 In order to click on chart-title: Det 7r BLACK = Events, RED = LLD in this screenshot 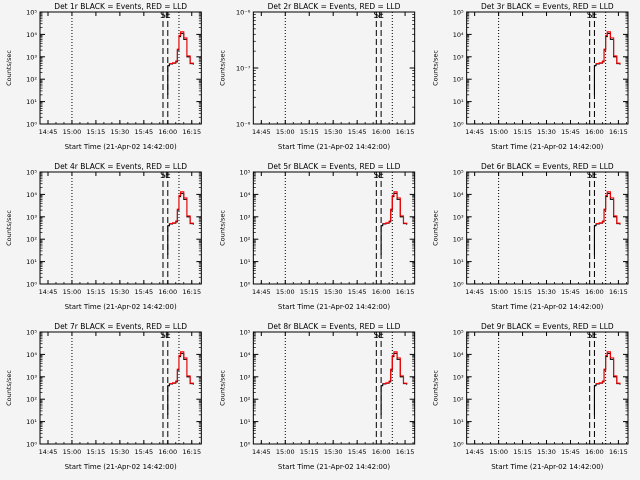, I will do `click(120, 326)`.